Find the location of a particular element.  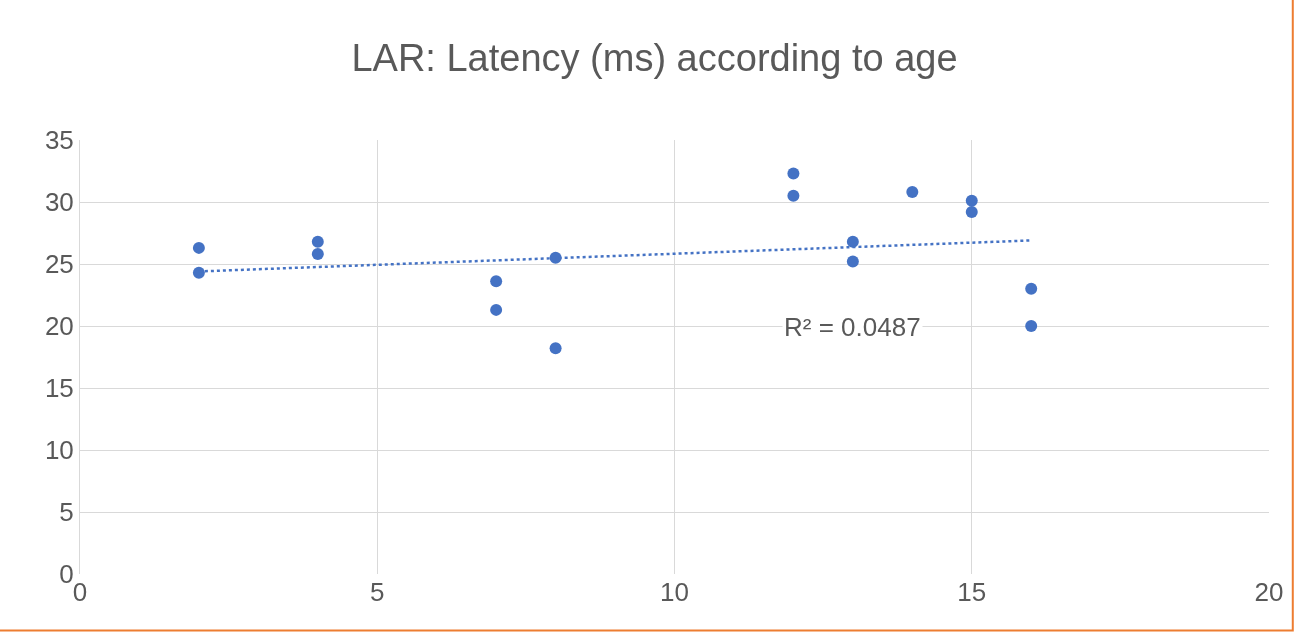

y-tick-label: 30 is located at coordinates (59, 202).